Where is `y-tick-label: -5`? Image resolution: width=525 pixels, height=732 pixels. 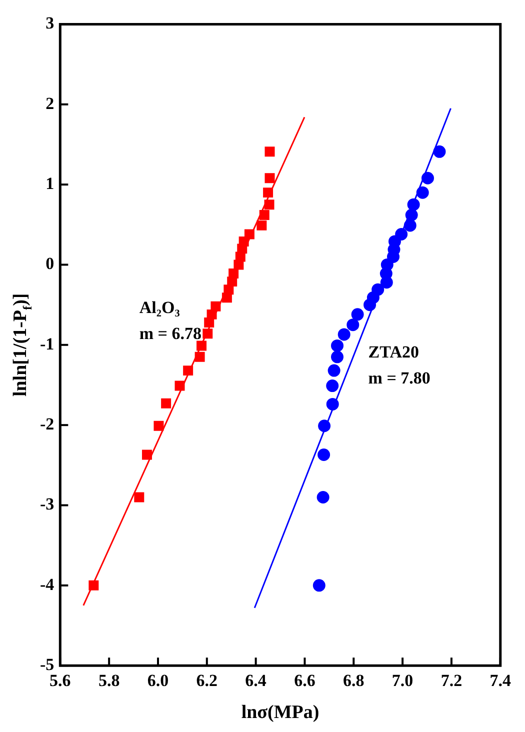 y-tick-label: -5 is located at coordinates (47, 664).